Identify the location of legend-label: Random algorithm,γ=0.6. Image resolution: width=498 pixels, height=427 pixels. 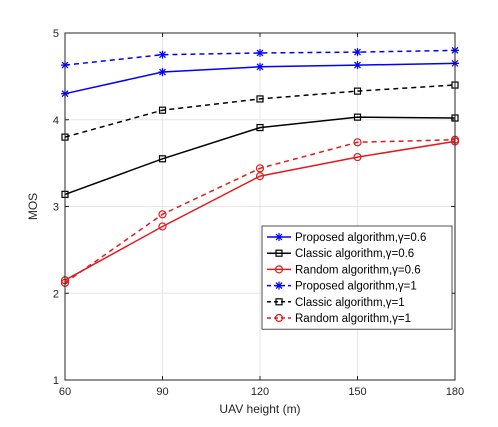
(358, 270).